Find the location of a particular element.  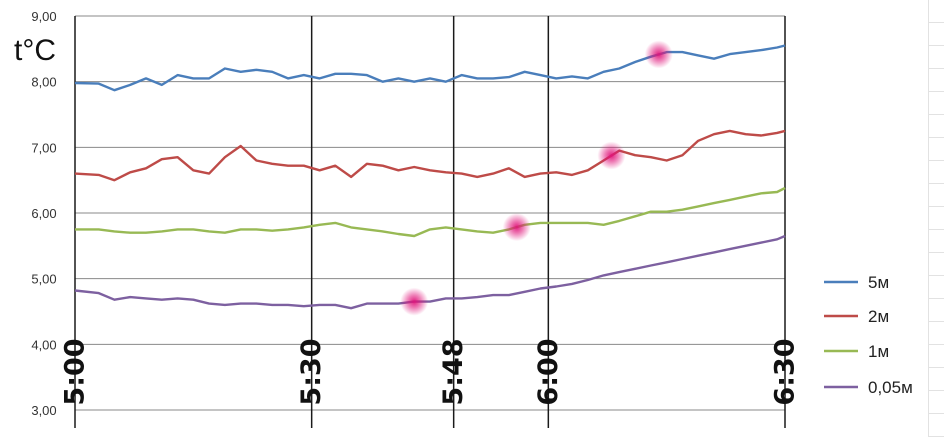

y-tick-label: 4,00 is located at coordinates (43, 344).